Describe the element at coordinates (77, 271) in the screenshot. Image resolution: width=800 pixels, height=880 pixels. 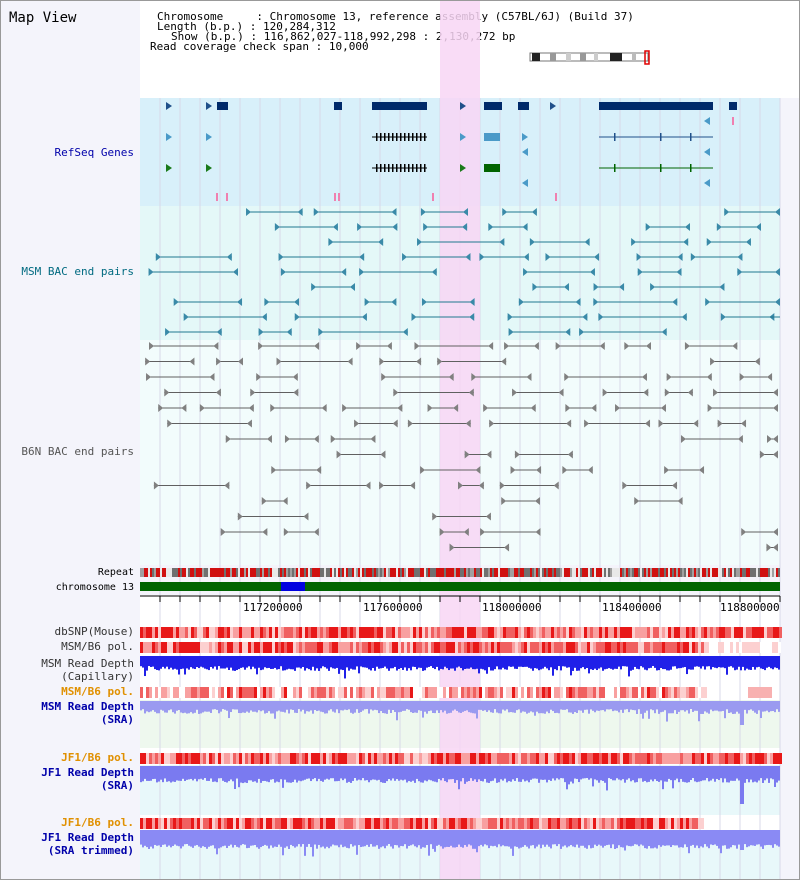
I see `msm-bac-track-label: MSM BAC end pairs` at that location.